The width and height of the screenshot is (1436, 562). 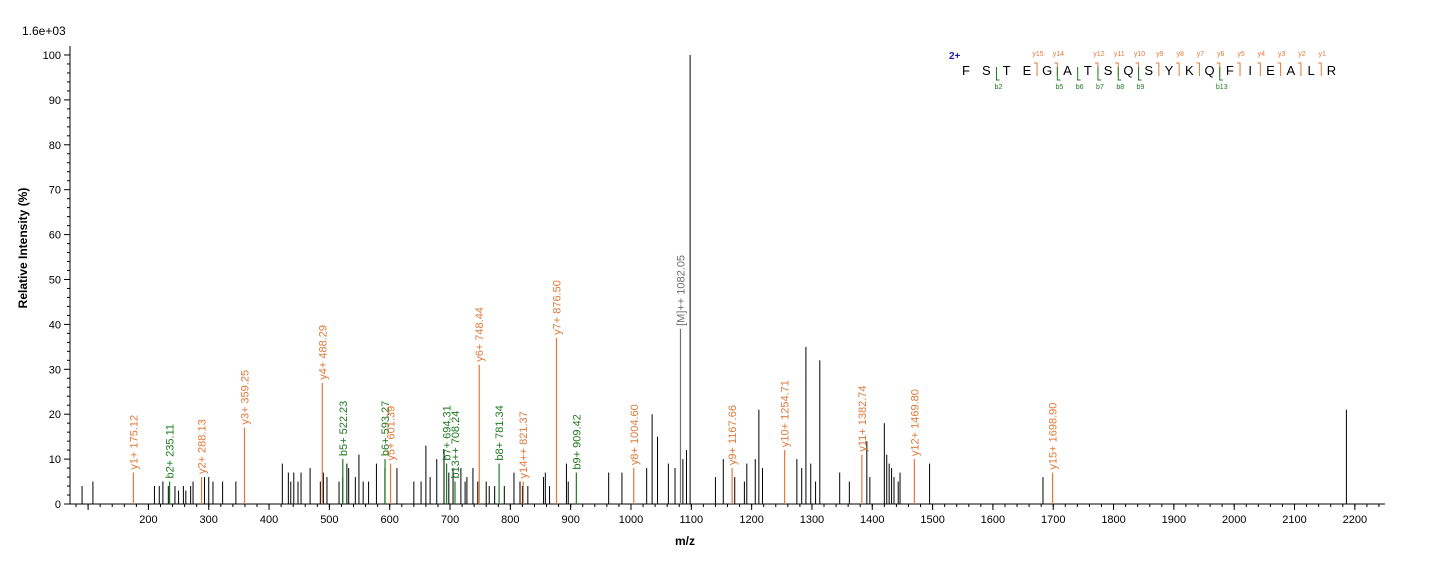 I want to click on x-tick-label: 1700, so click(x=1053, y=520).